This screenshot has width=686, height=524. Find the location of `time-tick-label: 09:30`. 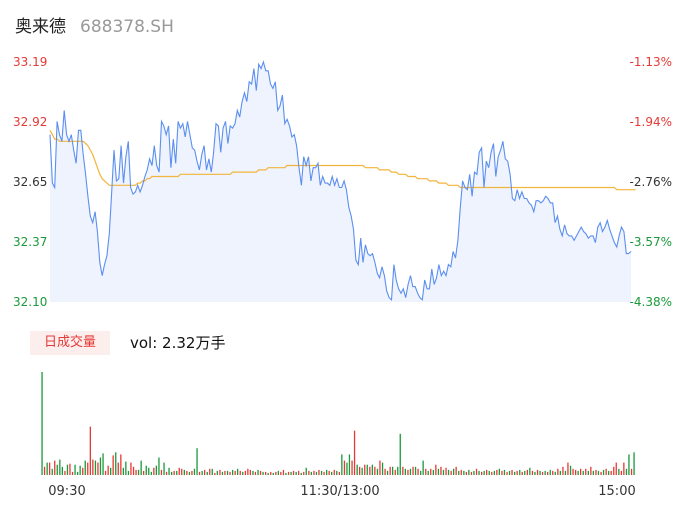

time-tick-label: 09:30 is located at coordinates (66, 491).